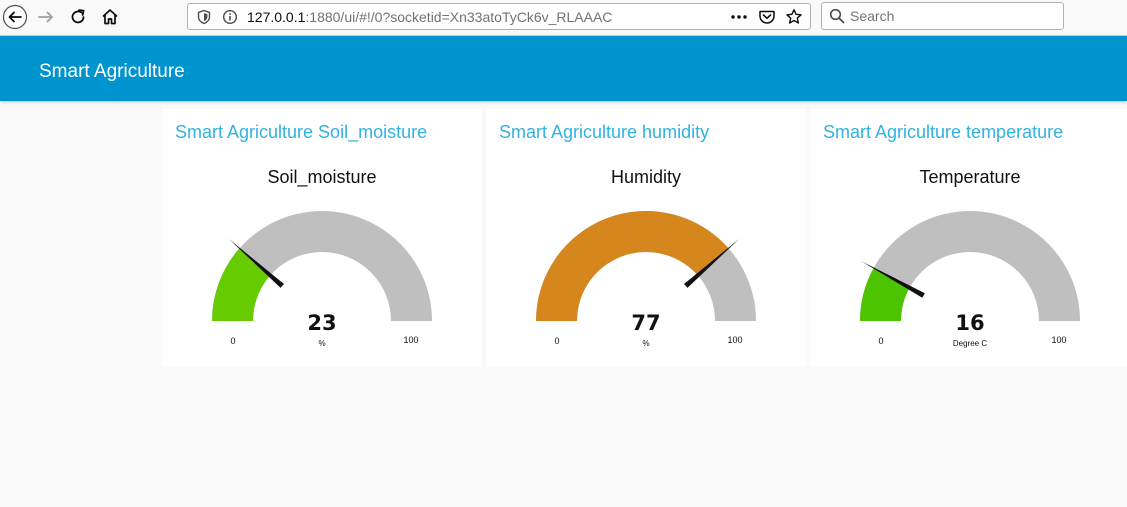 This screenshot has width=1127, height=507. Describe the element at coordinates (739, 17) in the screenshot. I see `page-actions-icon` at that location.